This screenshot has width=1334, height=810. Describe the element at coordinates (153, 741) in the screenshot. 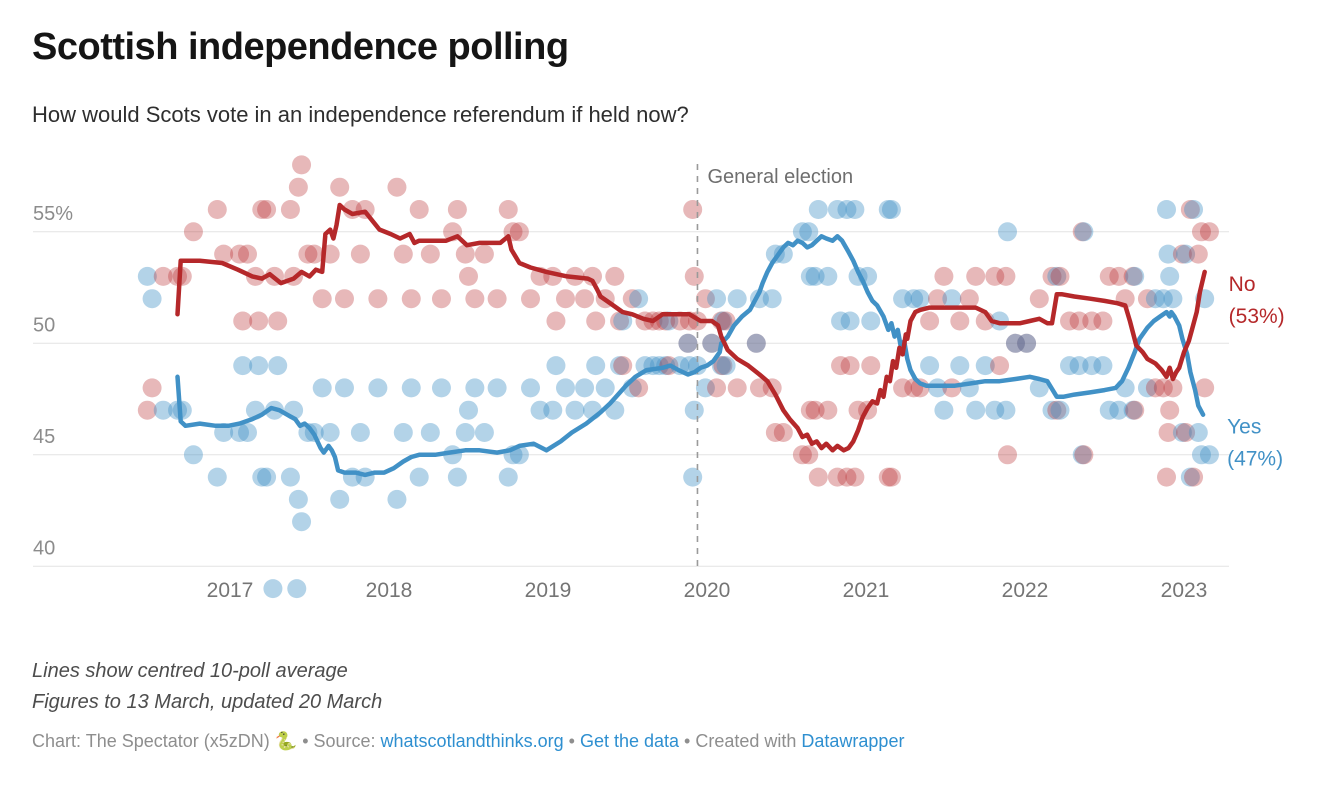

I see `attribution-chart-credit: Chart: The Spectator (x5zDN)` at that location.